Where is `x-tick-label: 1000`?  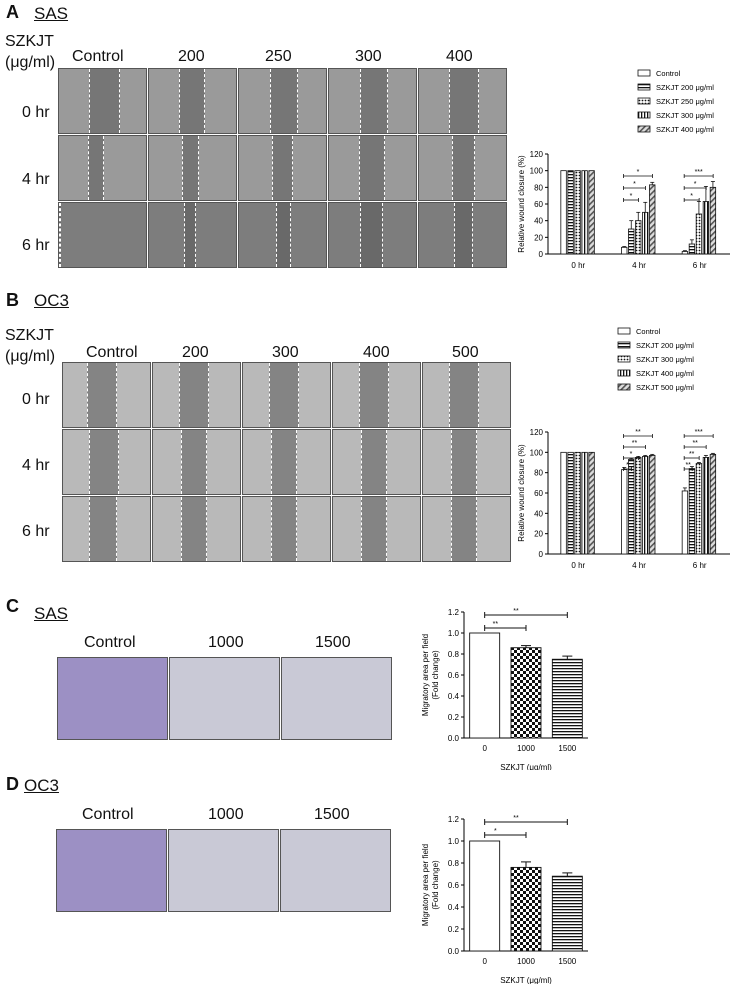 x-tick-label: 1000 is located at coordinates (526, 961).